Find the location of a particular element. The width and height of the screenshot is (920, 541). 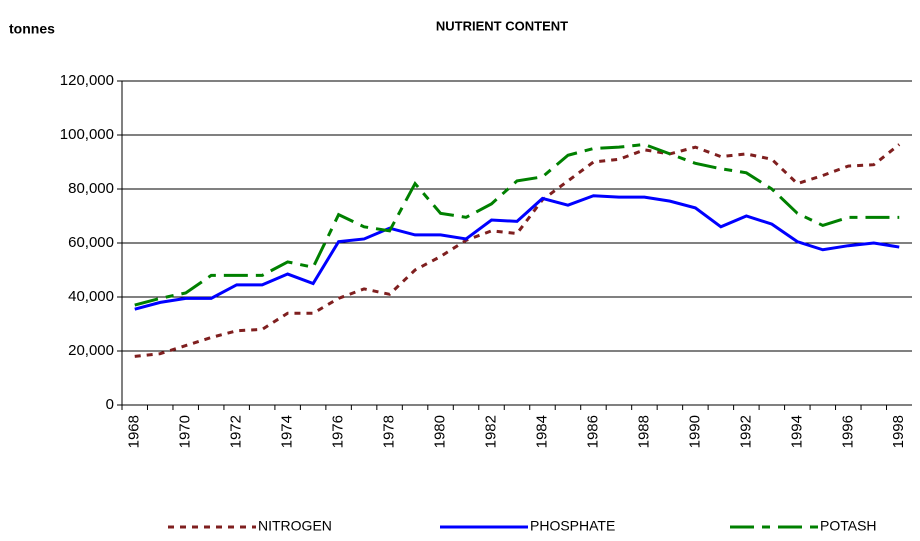

y-tick-label: 20,000 is located at coordinates (91, 350).